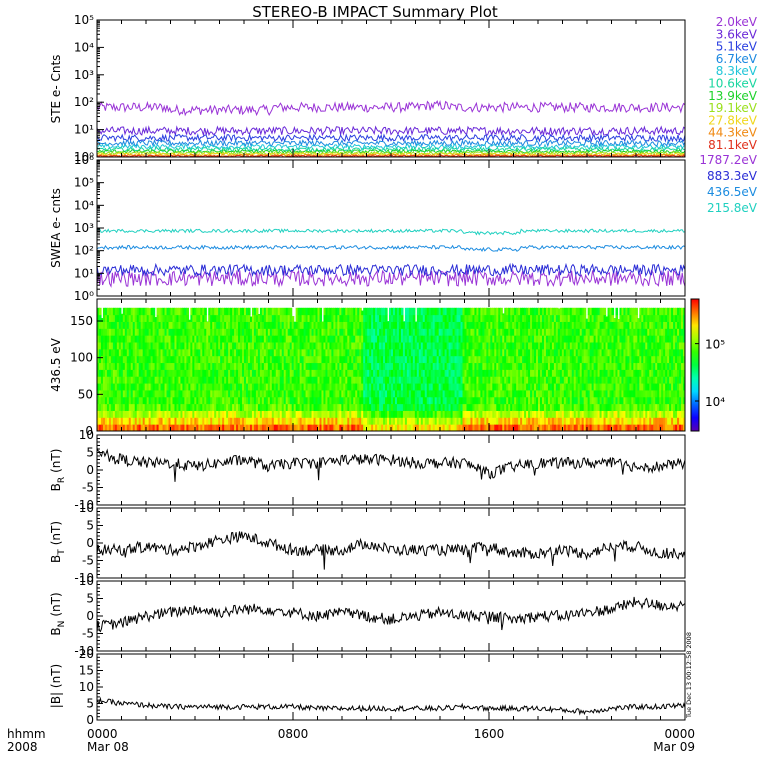  Describe the element at coordinates (84, 251) in the screenshot. I see `swea-ytick-label: 10²` at that location.